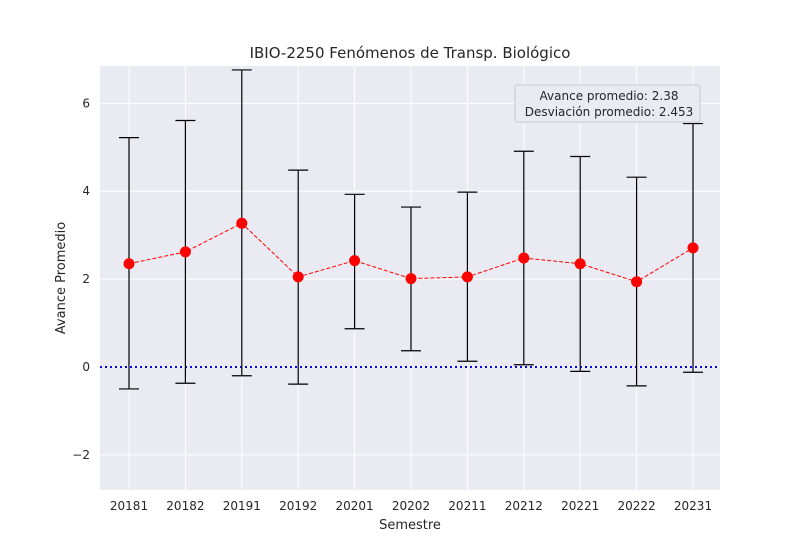 The image size is (800, 550). Describe the element at coordinates (86, 367) in the screenshot. I see `y-tick-label: 0` at that location.